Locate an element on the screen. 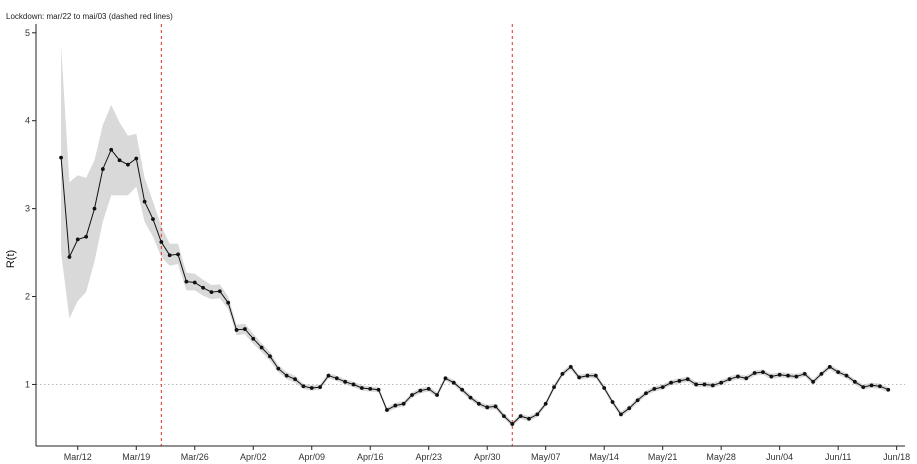 The width and height of the screenshot is (917, 464). x-tick-label: Apr/23 is located at coordinates (428, 457).